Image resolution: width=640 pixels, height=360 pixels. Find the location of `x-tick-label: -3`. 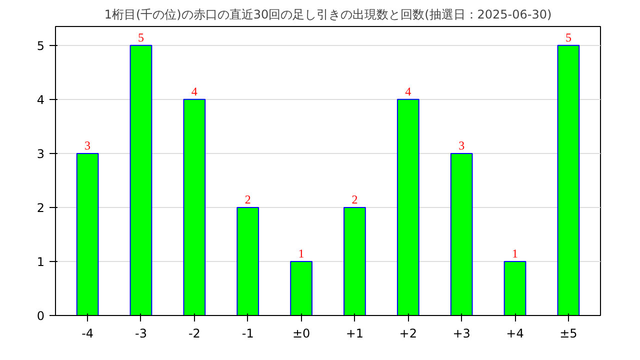

x-tick-label: -3 is located at coordinates (141, 333).